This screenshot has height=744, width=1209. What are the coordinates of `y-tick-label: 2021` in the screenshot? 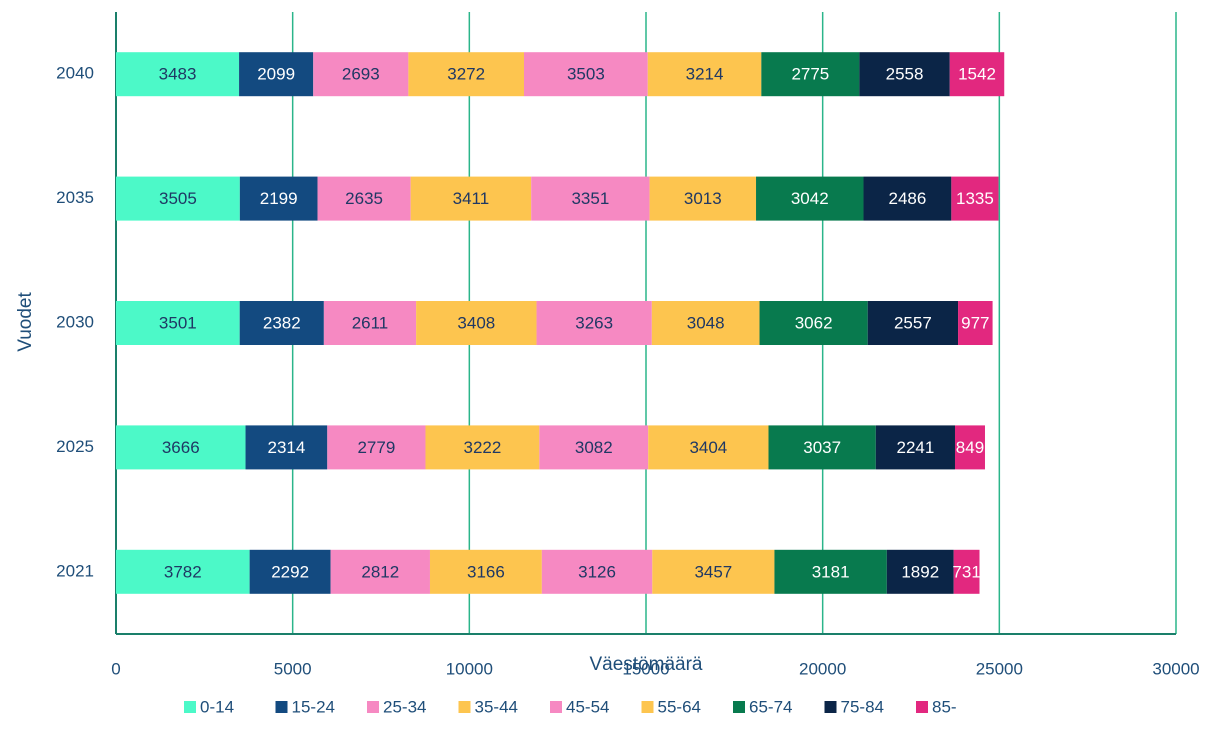 It's located at (75, 570).